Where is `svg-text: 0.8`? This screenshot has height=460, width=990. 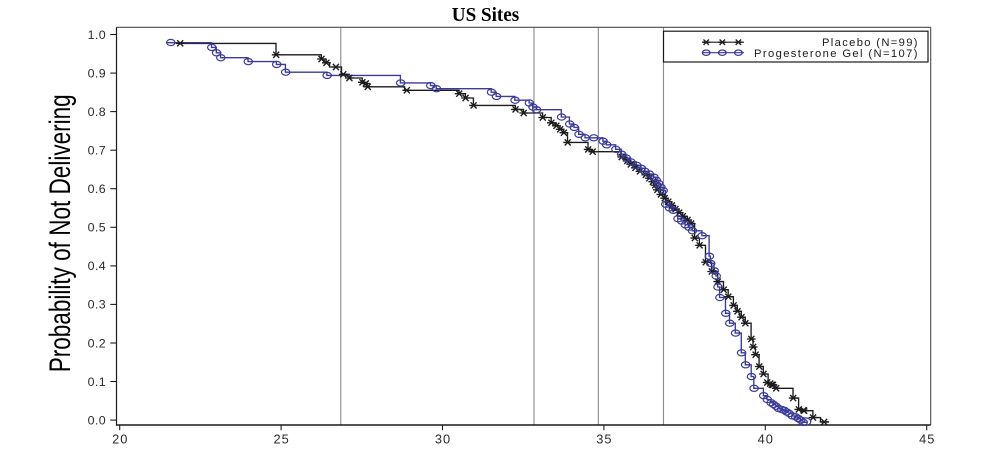 svg-text: 0.8 is located at coordinates (97, 112).